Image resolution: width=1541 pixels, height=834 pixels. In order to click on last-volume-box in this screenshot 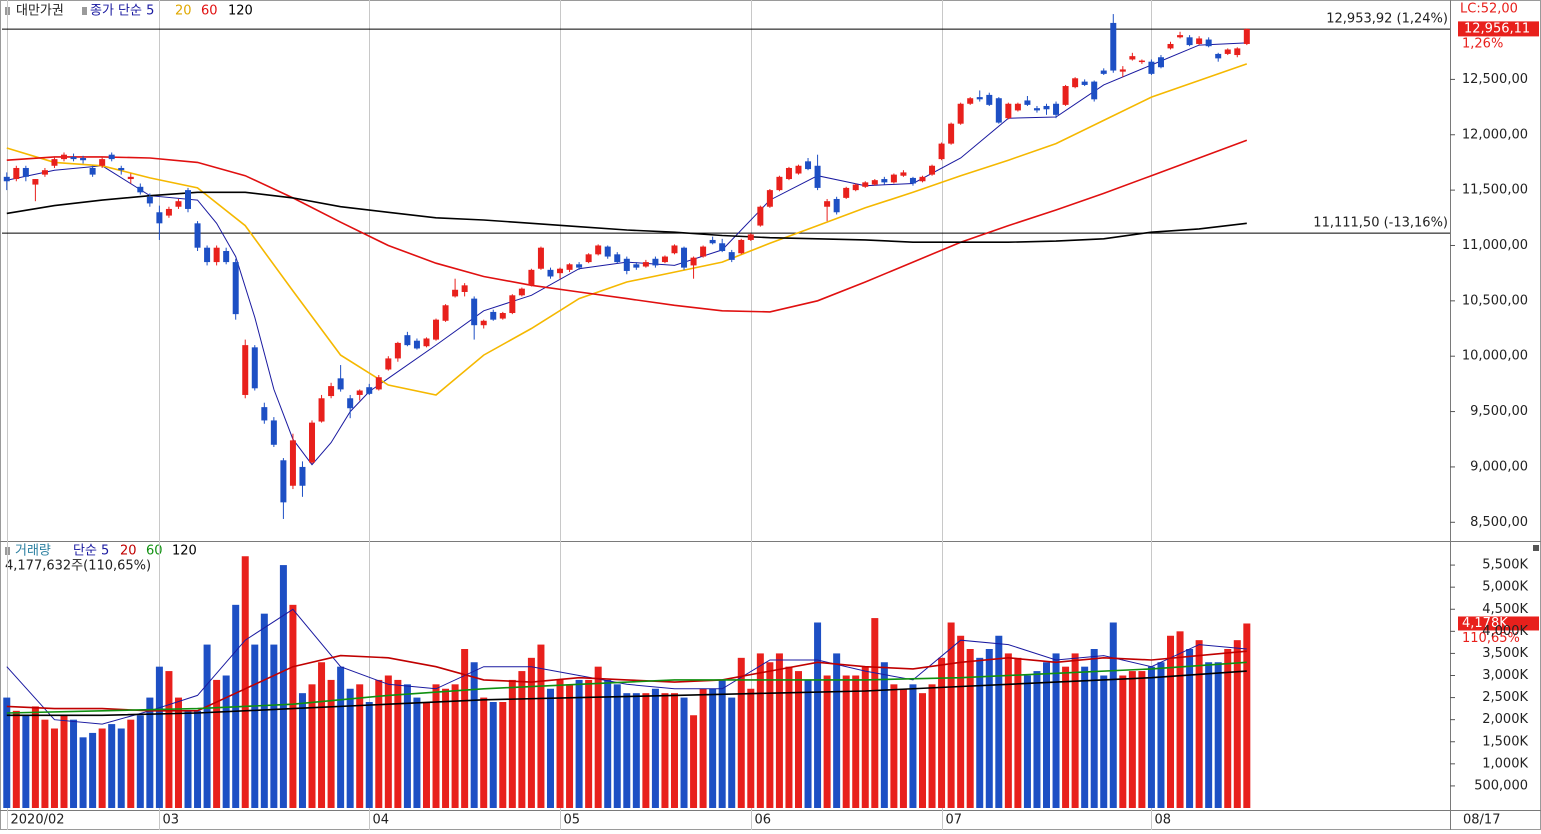, I will do `click(1498, 623)`.